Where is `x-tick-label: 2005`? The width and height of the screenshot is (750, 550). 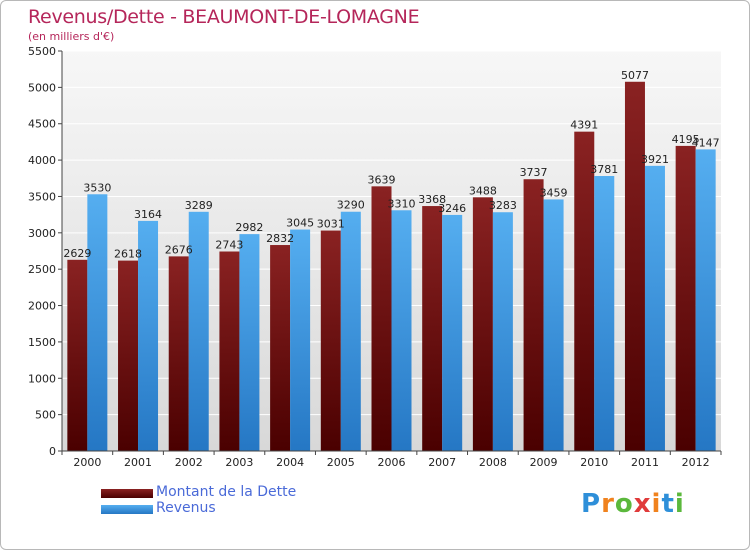 x-tick-label: 2005 is located at coordinates (341, 462).